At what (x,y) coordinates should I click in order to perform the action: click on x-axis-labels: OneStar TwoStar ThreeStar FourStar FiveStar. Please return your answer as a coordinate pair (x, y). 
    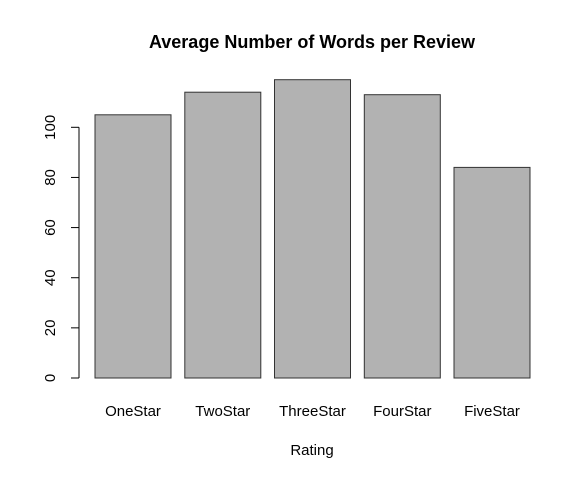
    Looking at the image, I should click on (312, 411).